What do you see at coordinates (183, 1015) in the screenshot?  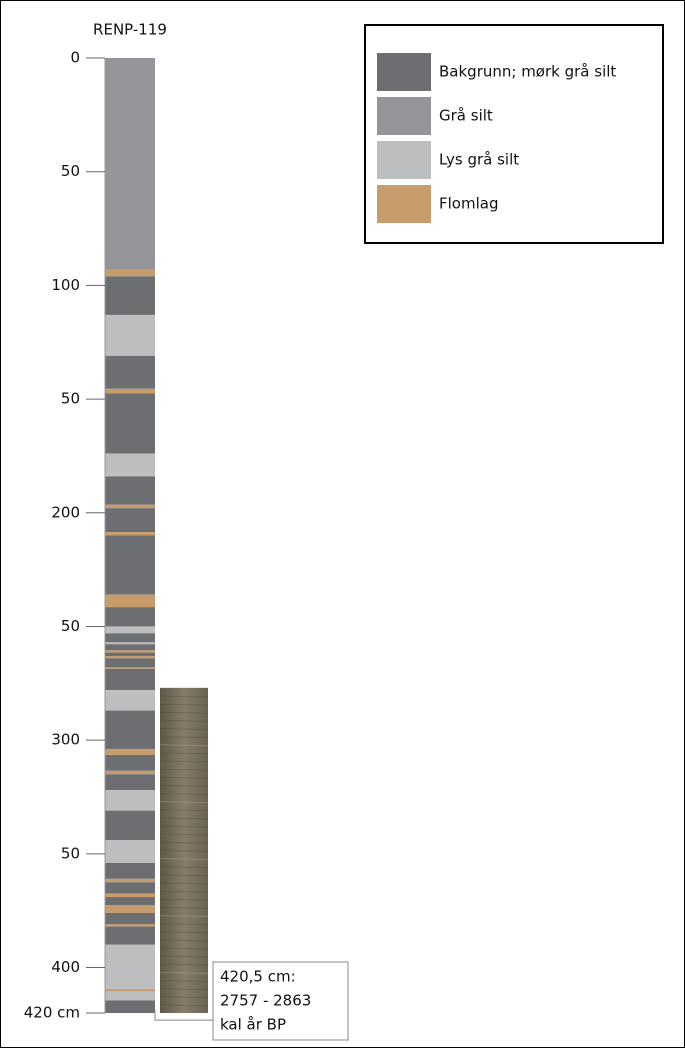 I see `annotation-leader` at bounding box center [183, 1015].